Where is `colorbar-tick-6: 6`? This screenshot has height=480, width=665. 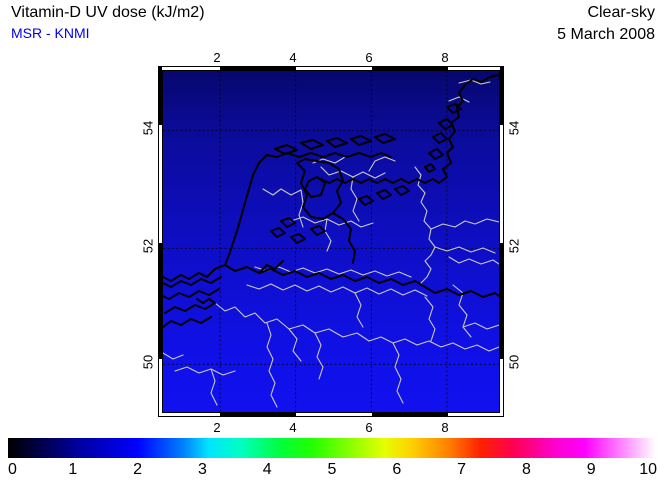
colorbar-tick-6: 6 is located at coordinates (397, 469).